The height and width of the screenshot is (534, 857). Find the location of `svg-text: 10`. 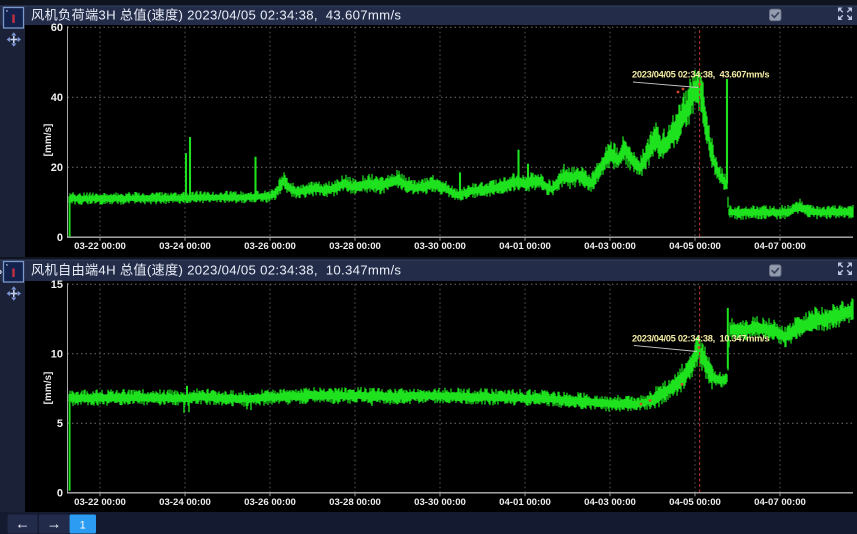

svg-text: 10 is located at coordinates (57, 355).